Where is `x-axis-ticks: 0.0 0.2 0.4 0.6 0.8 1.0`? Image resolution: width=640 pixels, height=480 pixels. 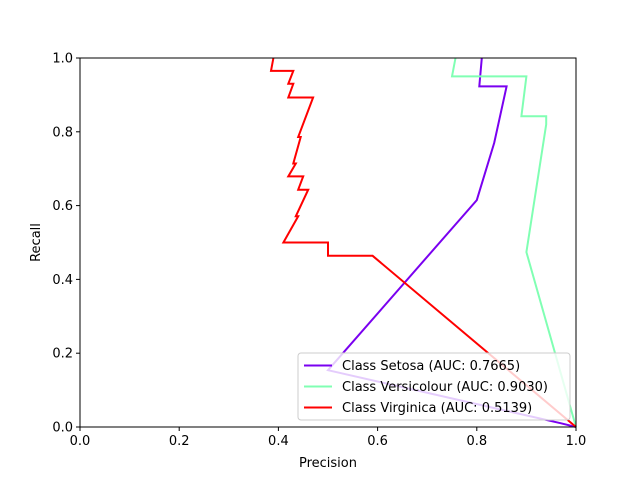 x-axis-ticks: 0.0 0.2 0.4 0.6 0.8 1.0 is located at coordinates (328, 438).